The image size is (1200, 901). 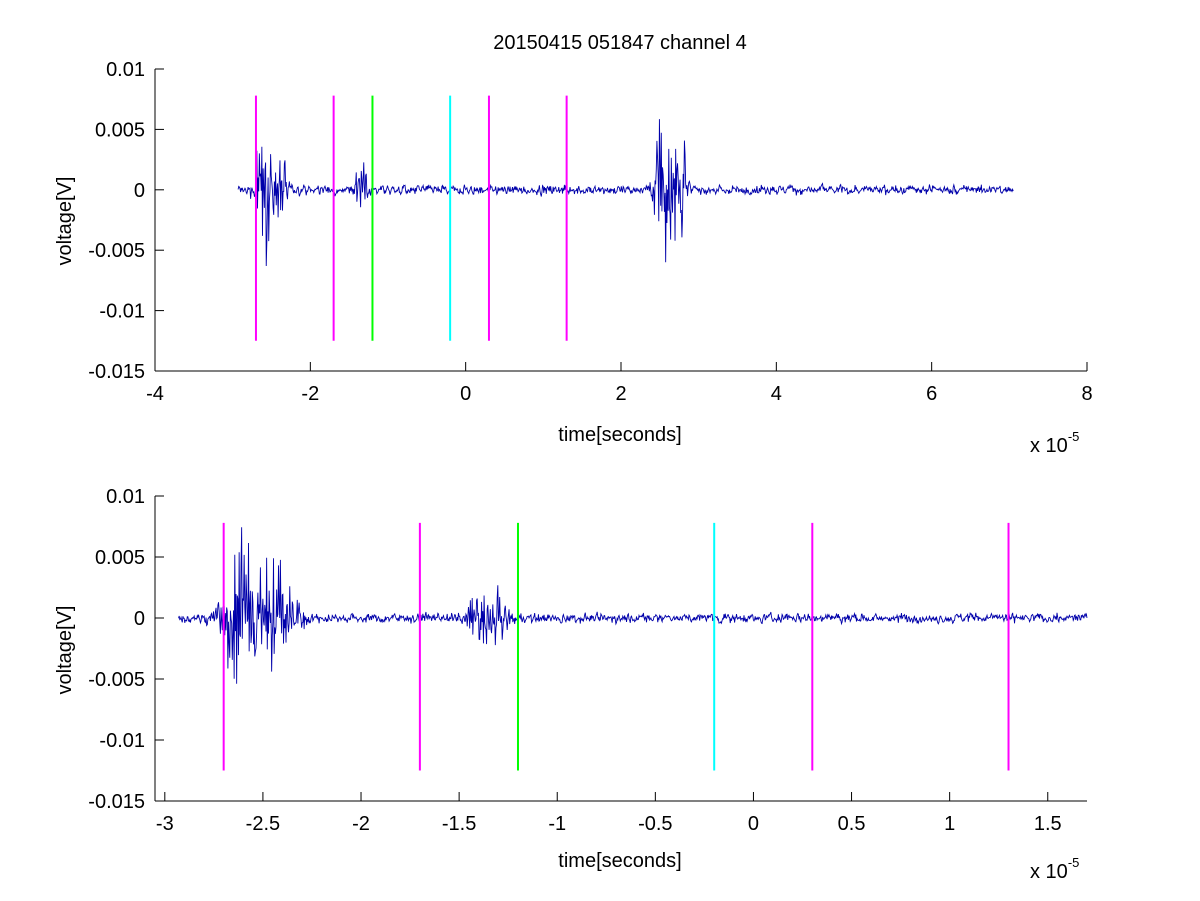 What do you see at coordinates (125, 70) in the screenshot?
I see `top-y-tick-label: 0.01` at bounding box center [125, 70].